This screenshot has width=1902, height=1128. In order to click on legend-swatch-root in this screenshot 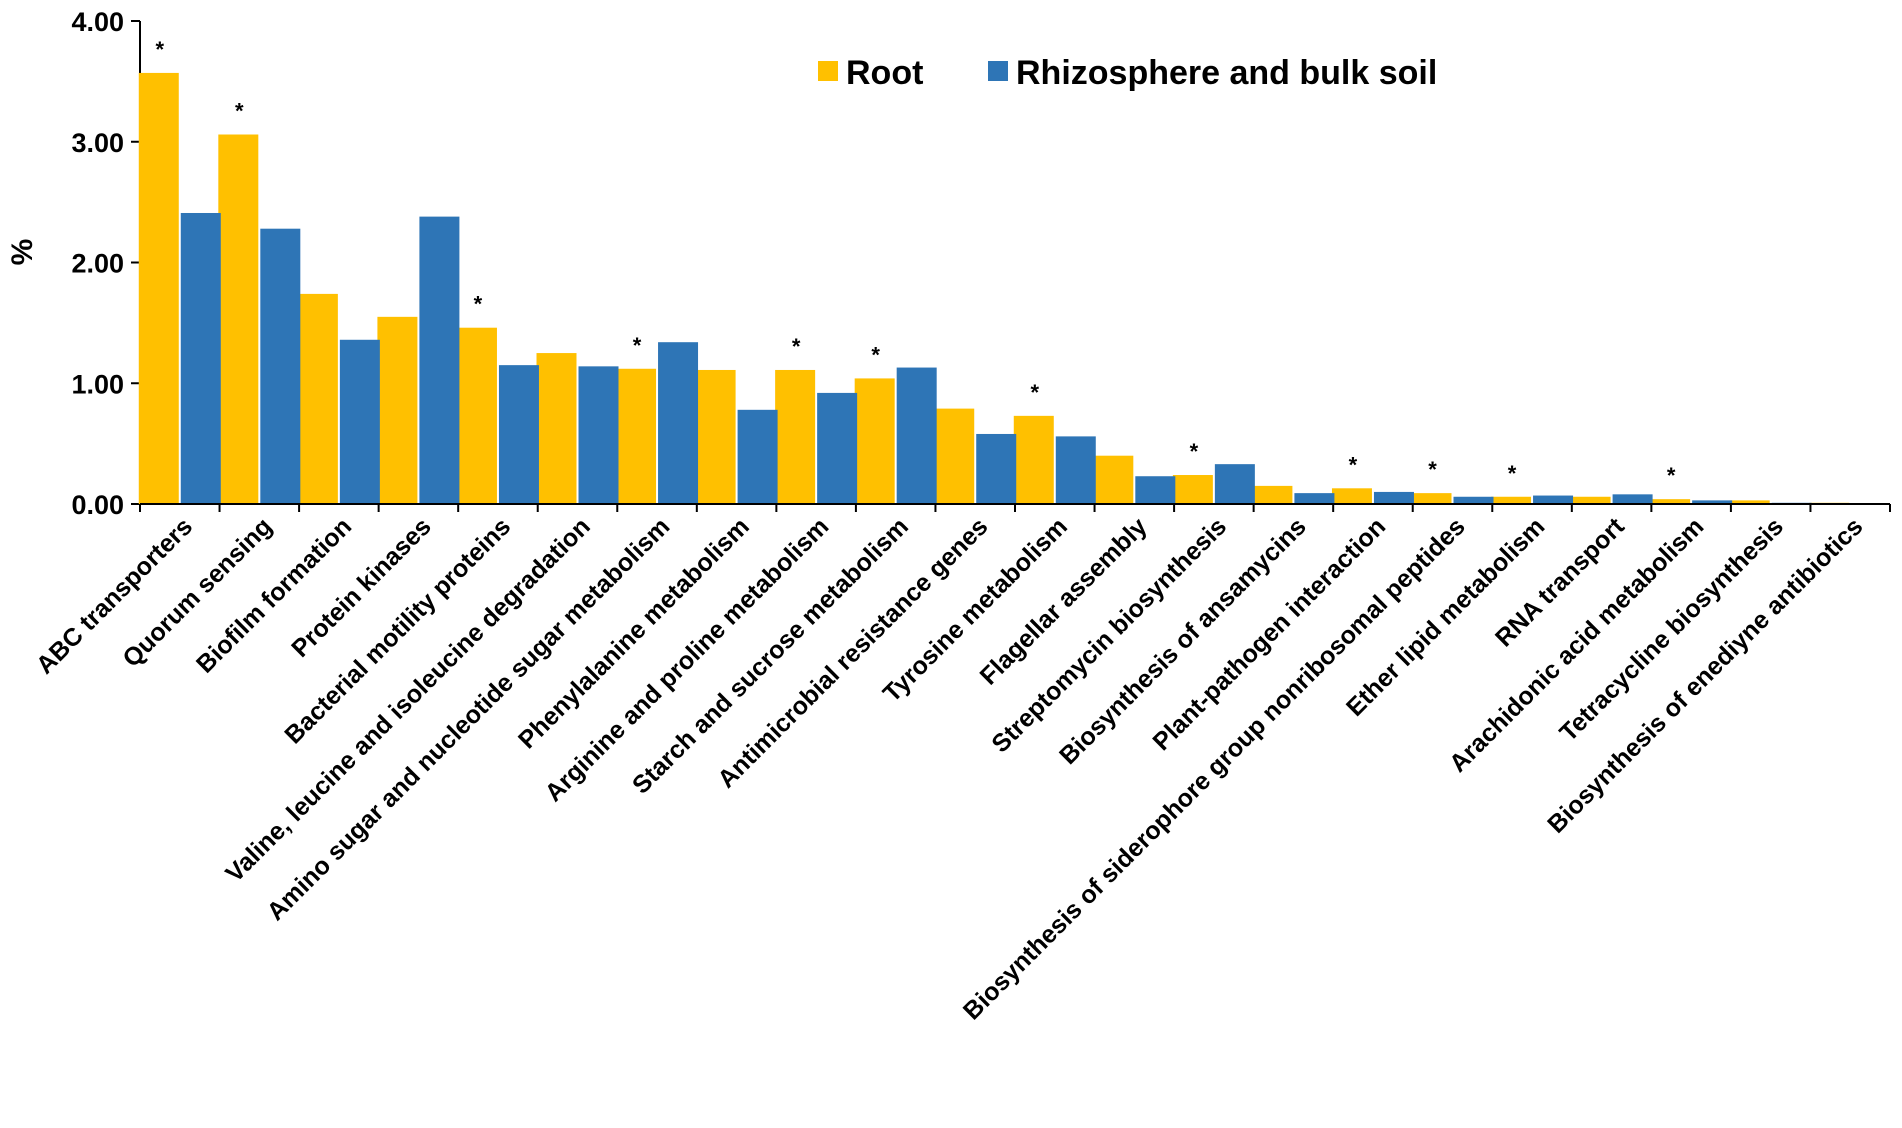, I will do `click(828, 71)`.